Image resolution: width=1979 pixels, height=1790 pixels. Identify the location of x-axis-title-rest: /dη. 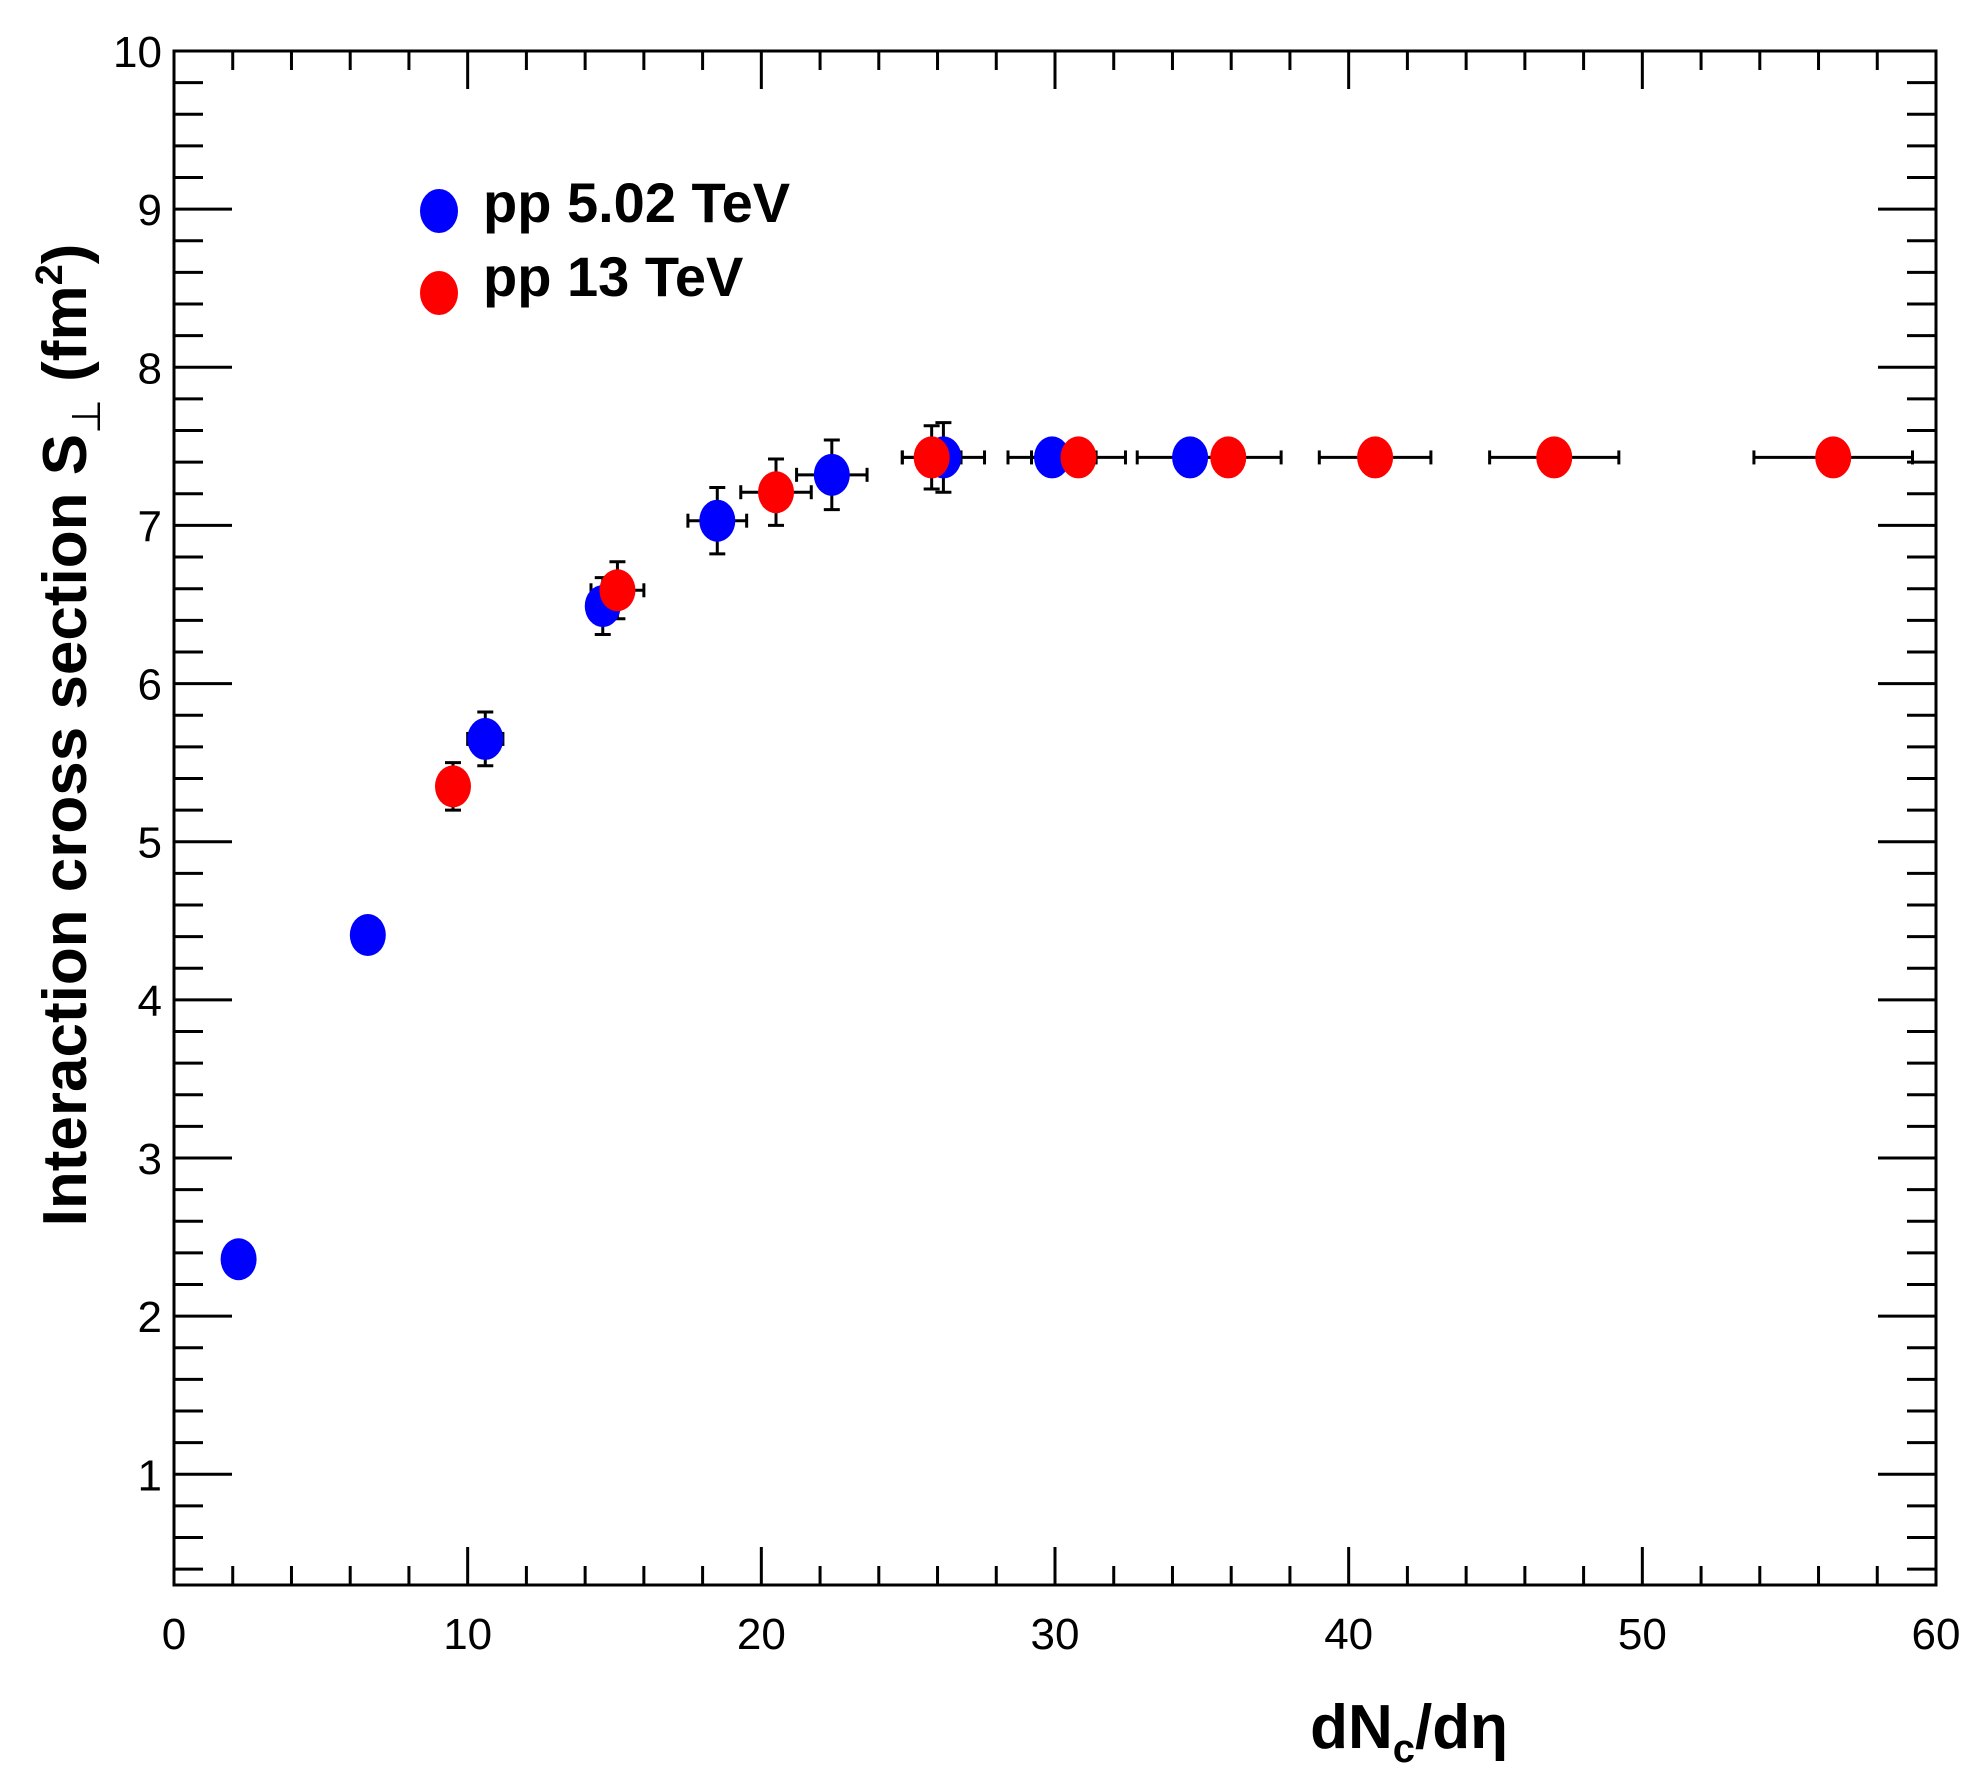
(1461, 1727).